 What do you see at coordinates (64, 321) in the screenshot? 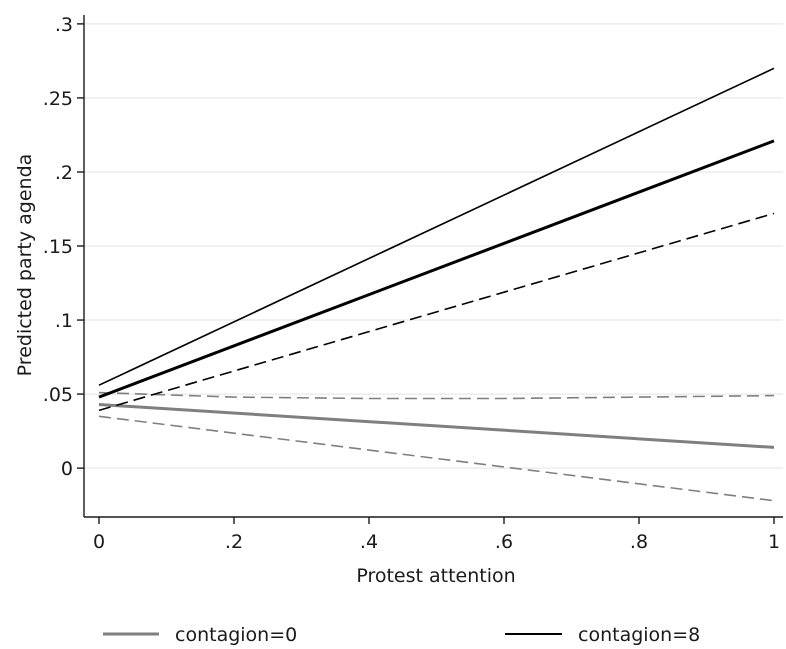
I see `y-tick-label-2: .1` at bounding box center [64, 321].